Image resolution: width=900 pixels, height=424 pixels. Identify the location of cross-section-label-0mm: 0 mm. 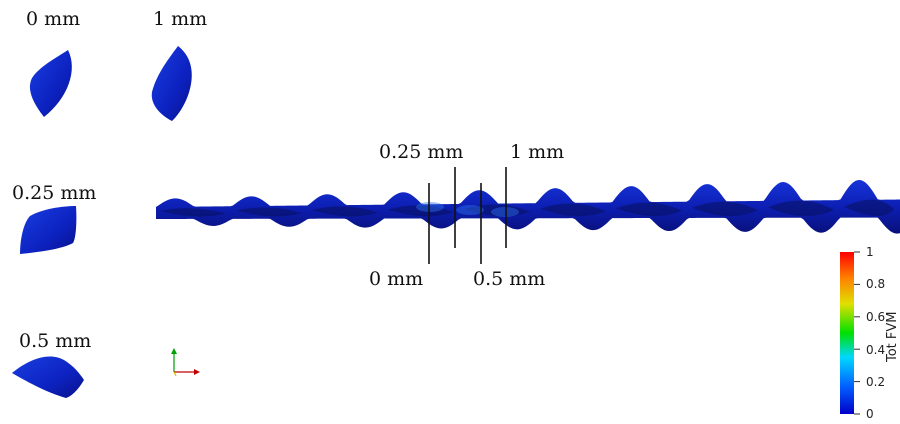
(53, 19).